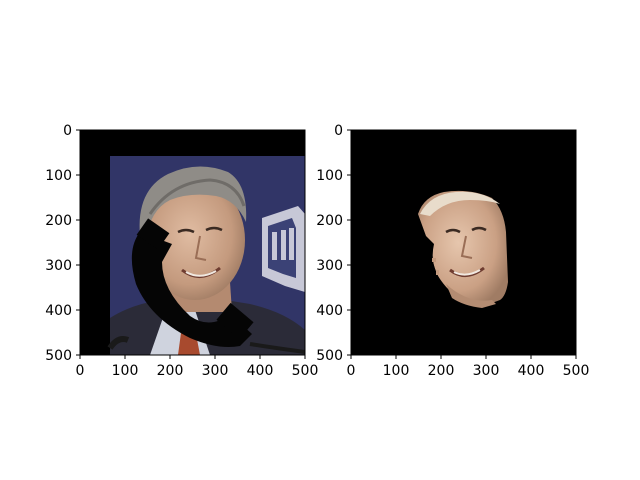  Describe the element at coordinates (283, 249) in the screenshot. I see `backdrop-logo` at that location.